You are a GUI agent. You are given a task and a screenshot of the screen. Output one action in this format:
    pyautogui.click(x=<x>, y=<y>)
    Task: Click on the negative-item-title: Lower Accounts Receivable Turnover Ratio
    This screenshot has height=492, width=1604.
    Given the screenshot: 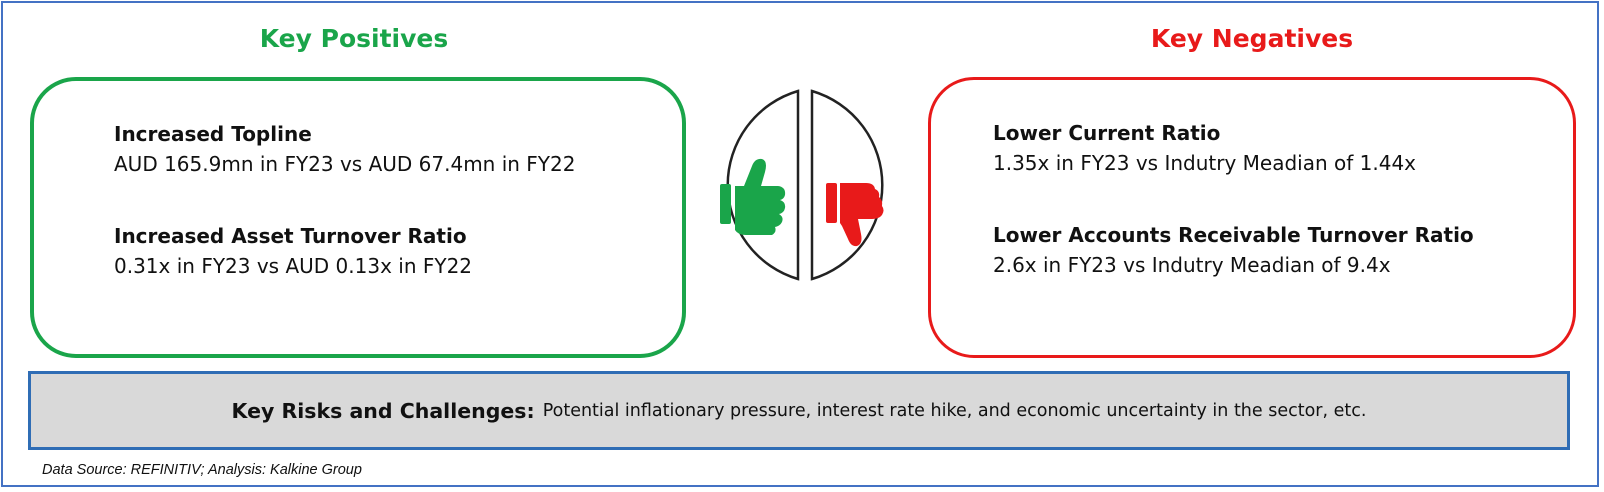 What is the action you would take?
    pyautogui.click(x=1233, y=235)
    